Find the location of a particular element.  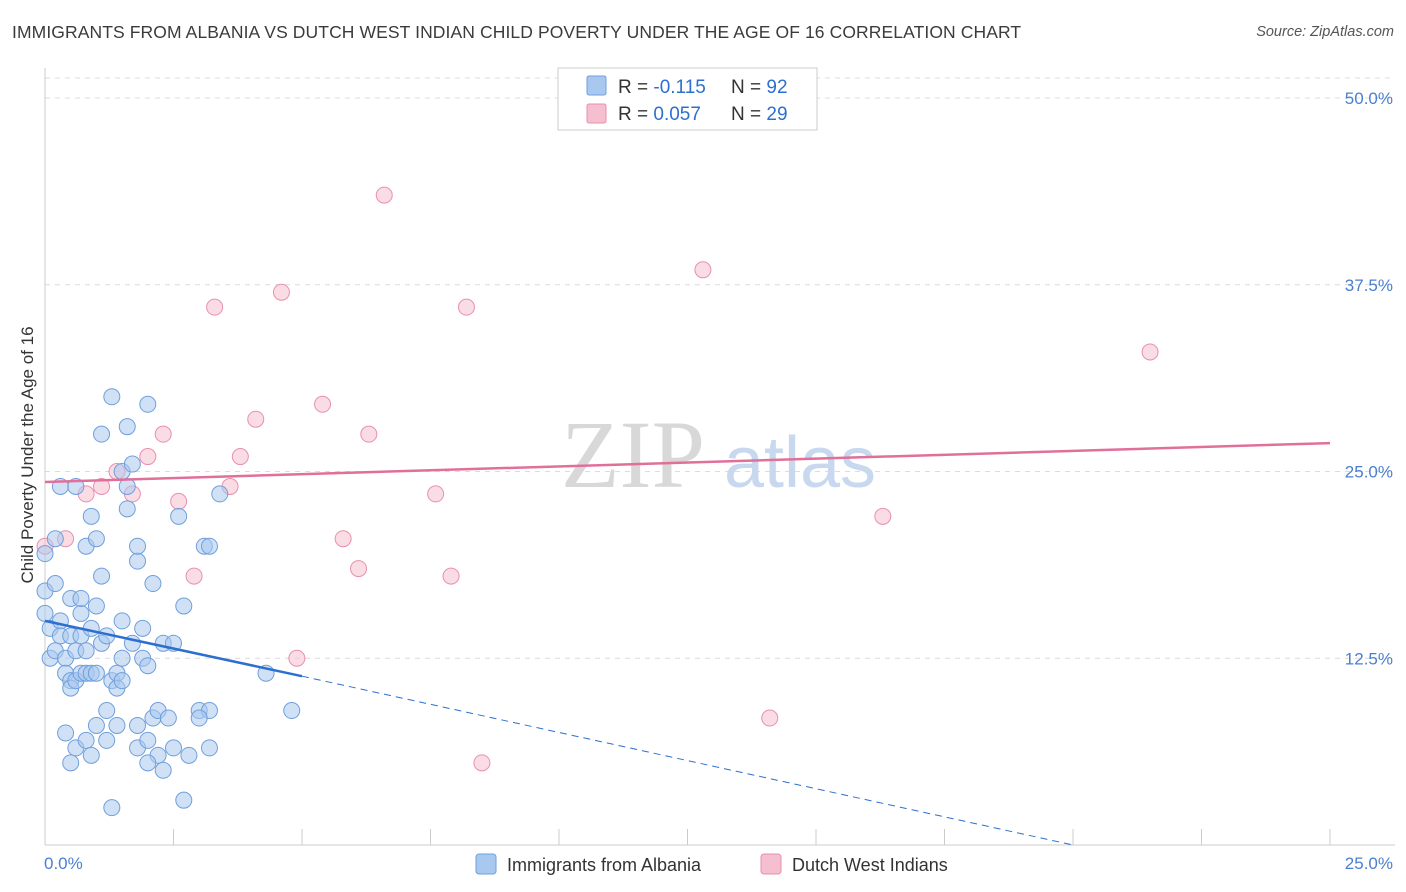

y-tick-label-1: 25.0% is located at coordinates (1369, 472).